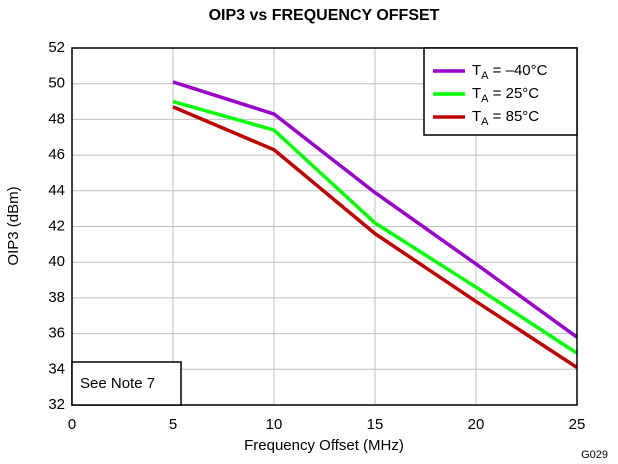  Describe the element at coordinates (56, 190) in the screenshot. I see `y-tick-label: 44` at that location.